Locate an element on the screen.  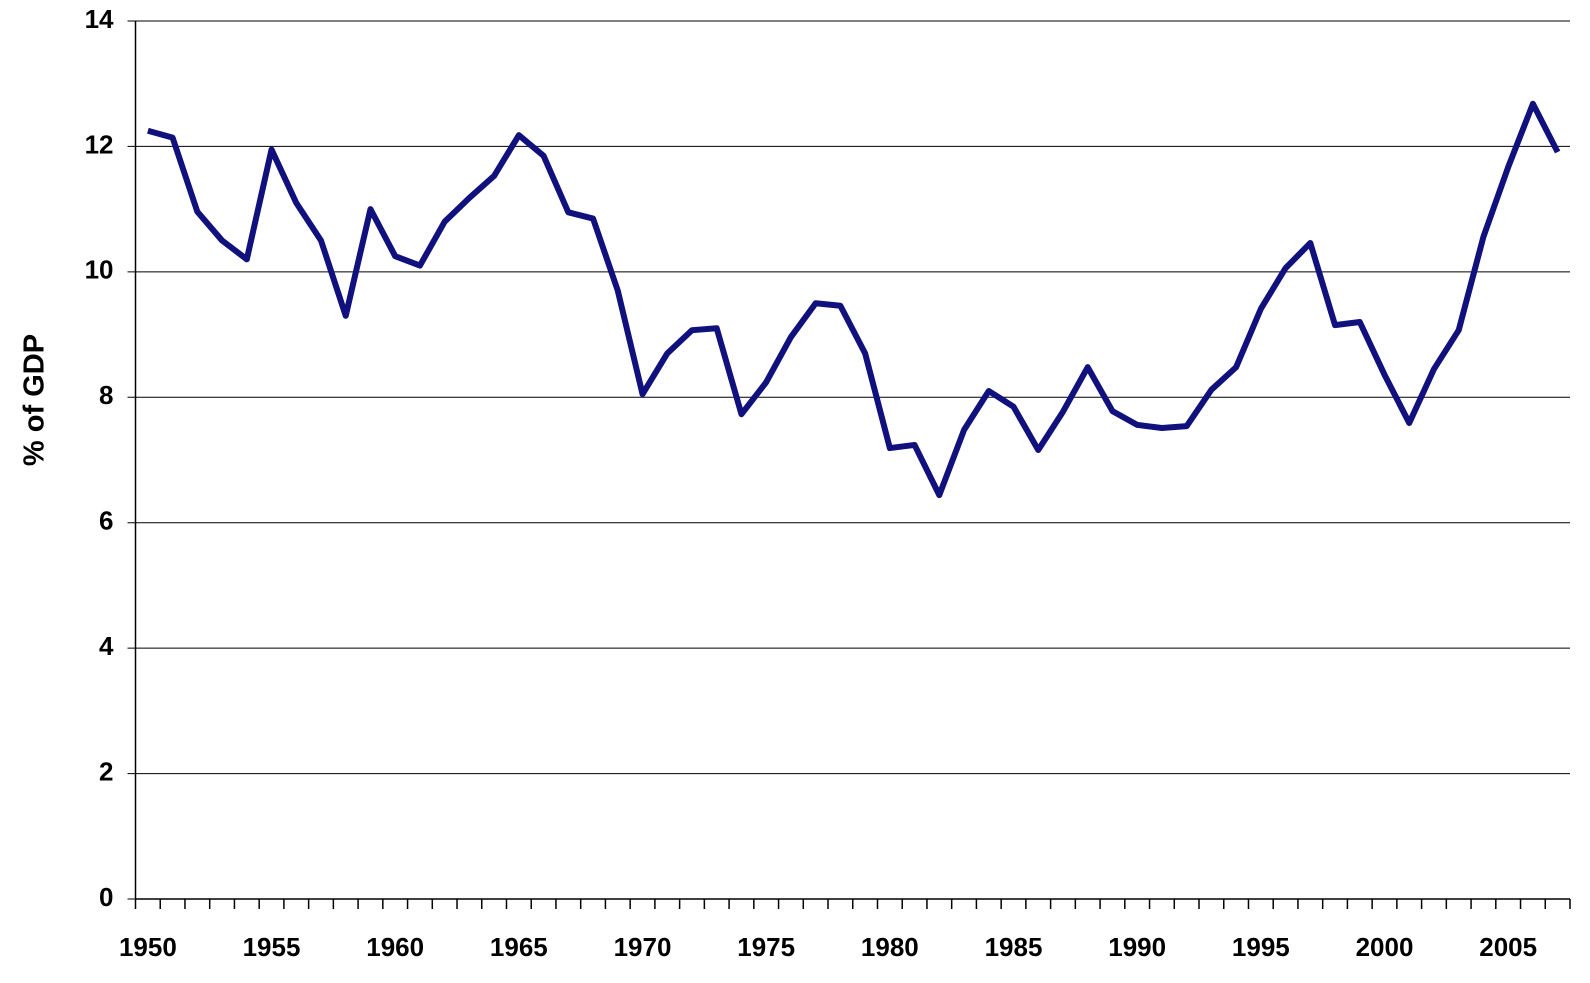
x-tick-label: 1990 is located at coordinates (1137, 947).